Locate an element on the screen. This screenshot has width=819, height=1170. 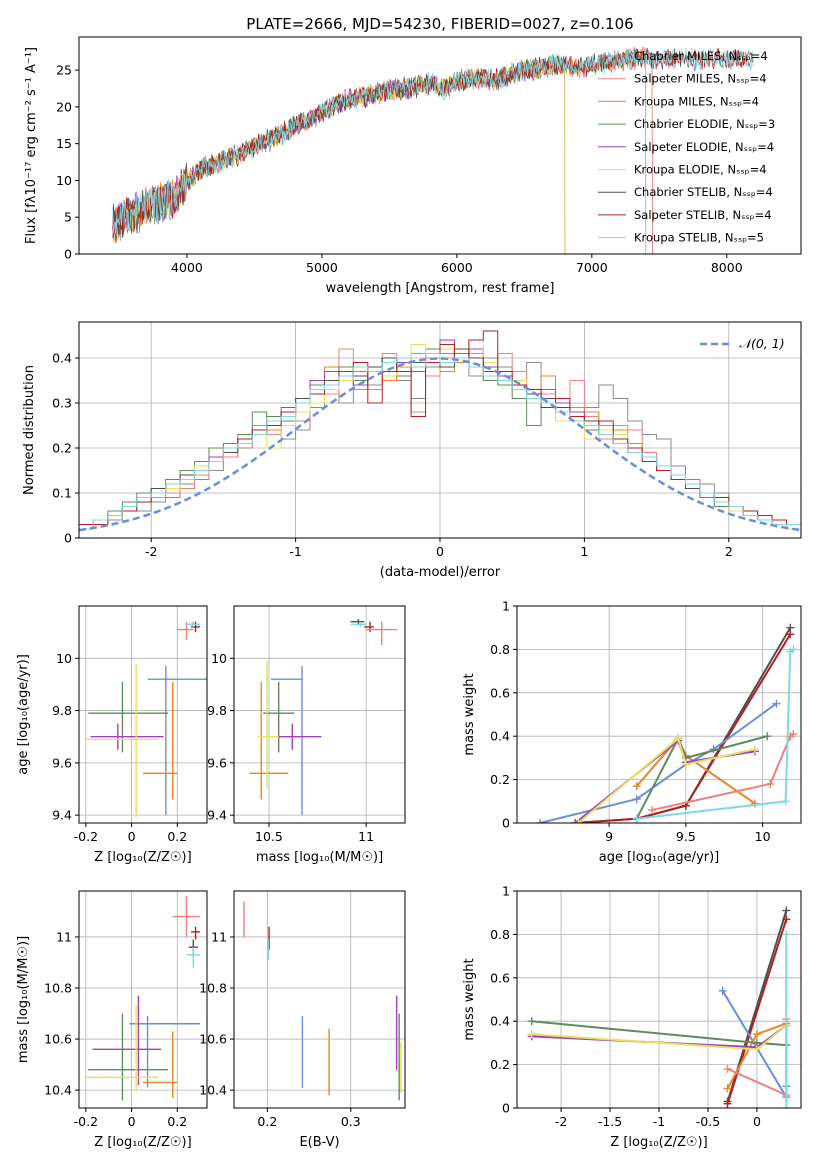
legend-label: Salpeter ELODIE, Nₛₛₚ=4 is located at coordinates (704, 147).